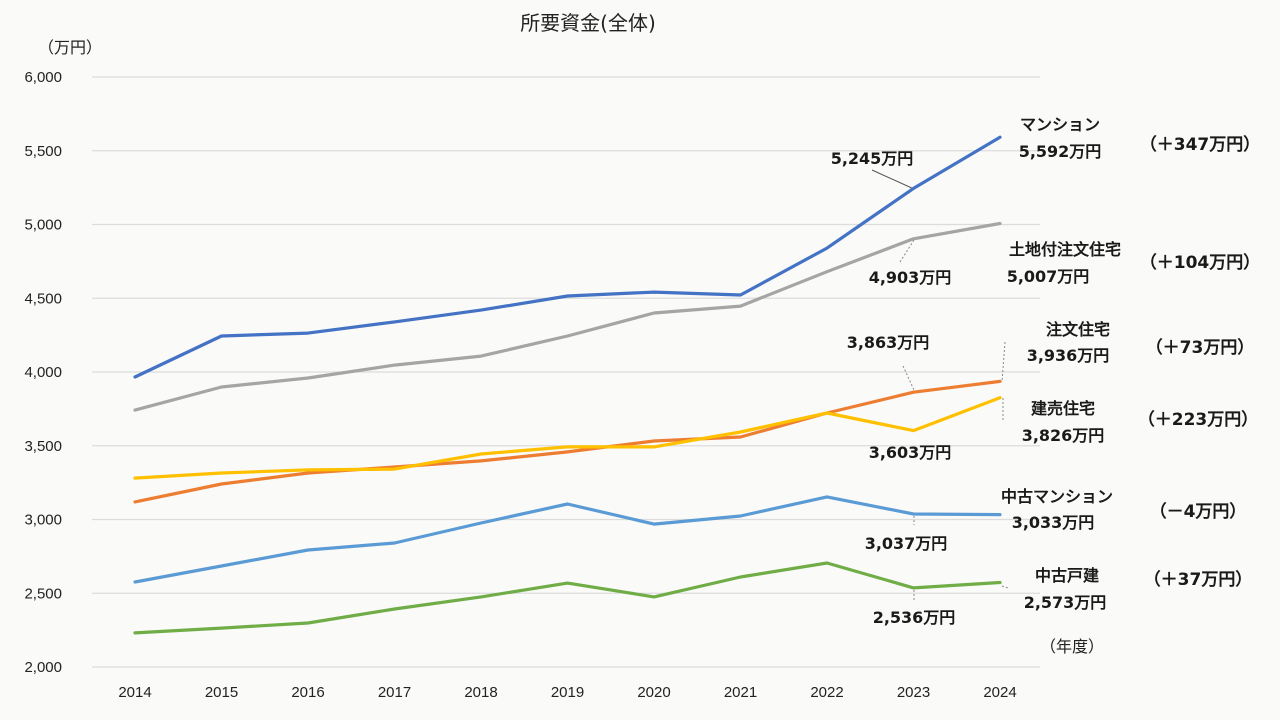 The image size is (1280, 720). I want to click on data-label-2024: 5,592万円, so click(1060, 151).